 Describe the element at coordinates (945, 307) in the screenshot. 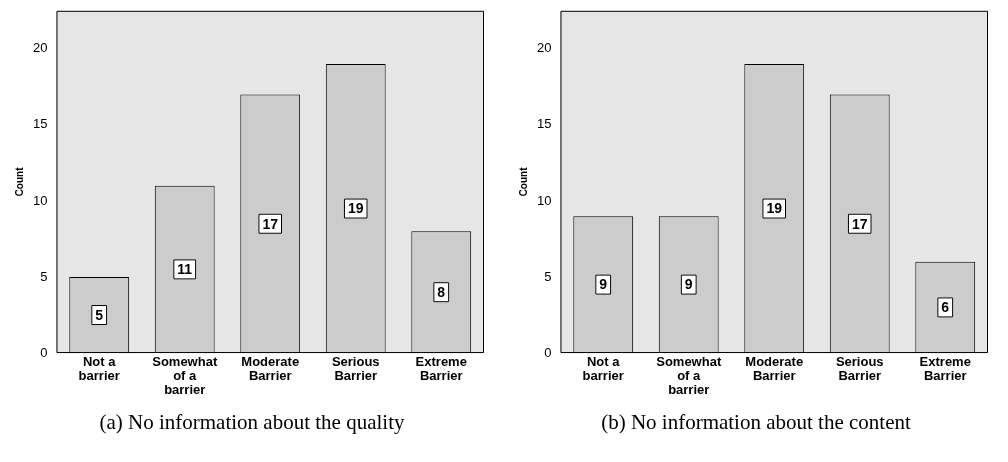

I see `data-label: 6` at that location.